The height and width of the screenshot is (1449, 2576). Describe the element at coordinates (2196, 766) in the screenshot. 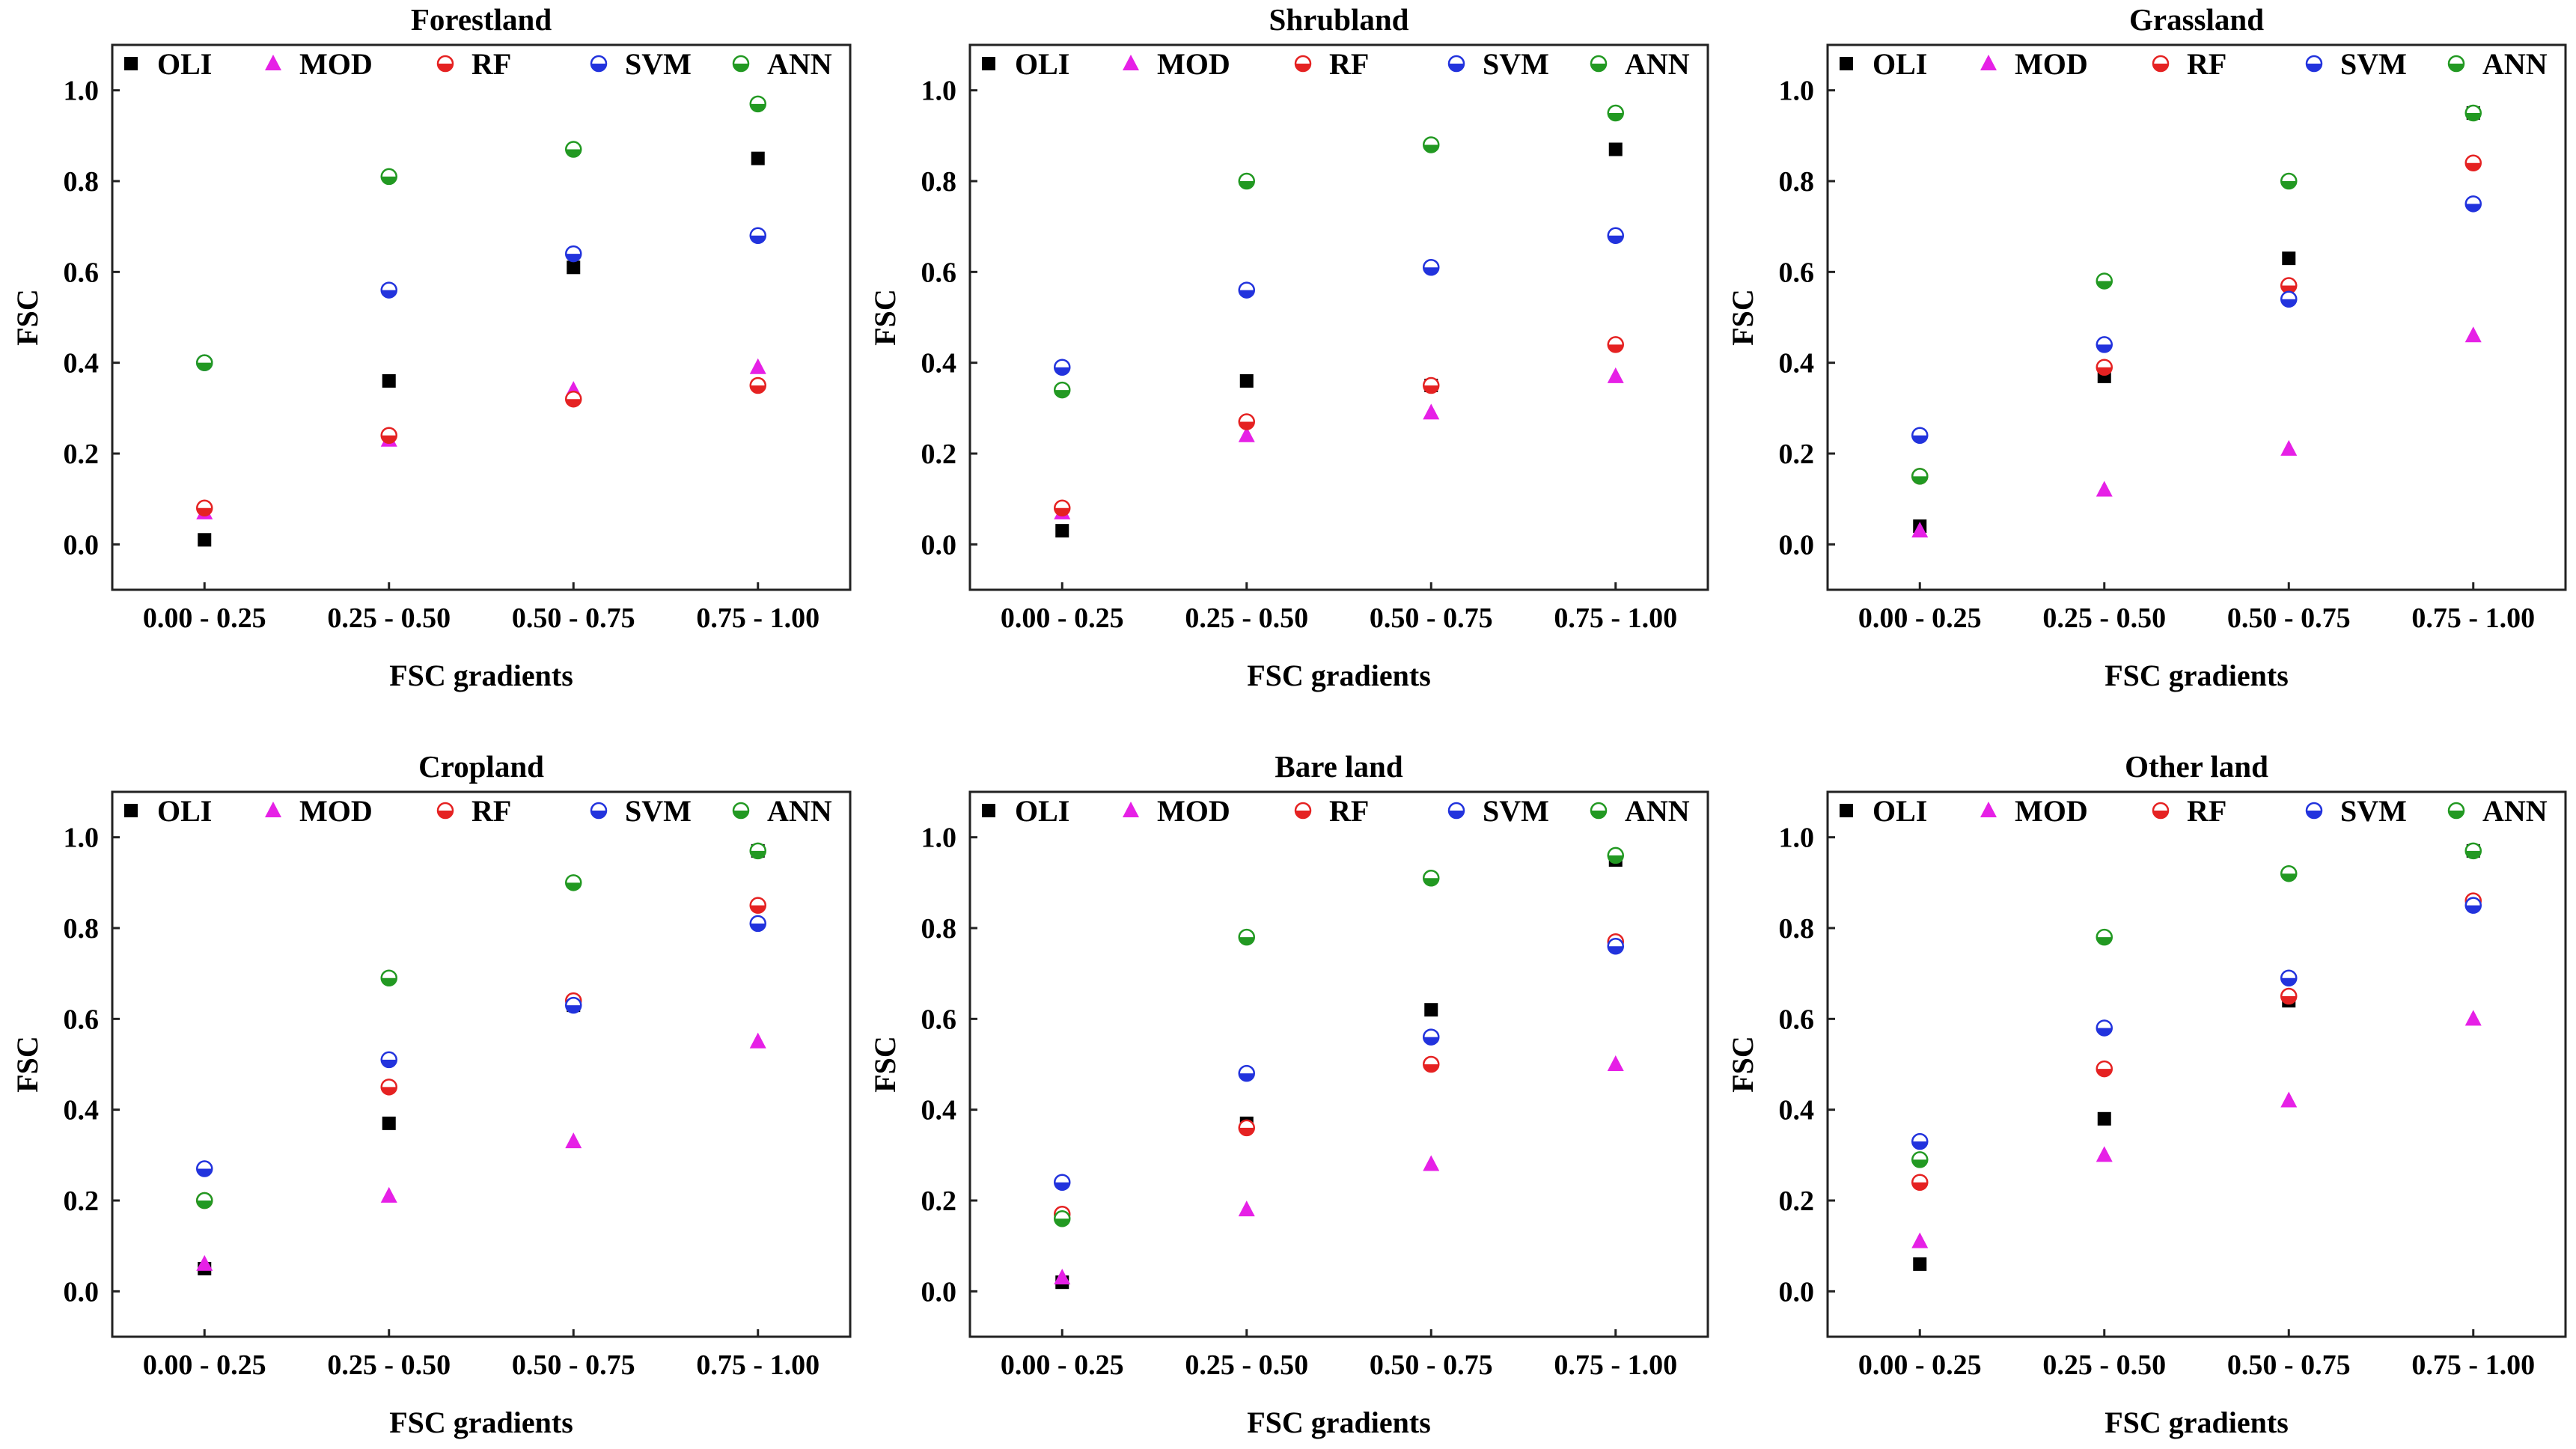

I see `panel-title: Other land` at that location.